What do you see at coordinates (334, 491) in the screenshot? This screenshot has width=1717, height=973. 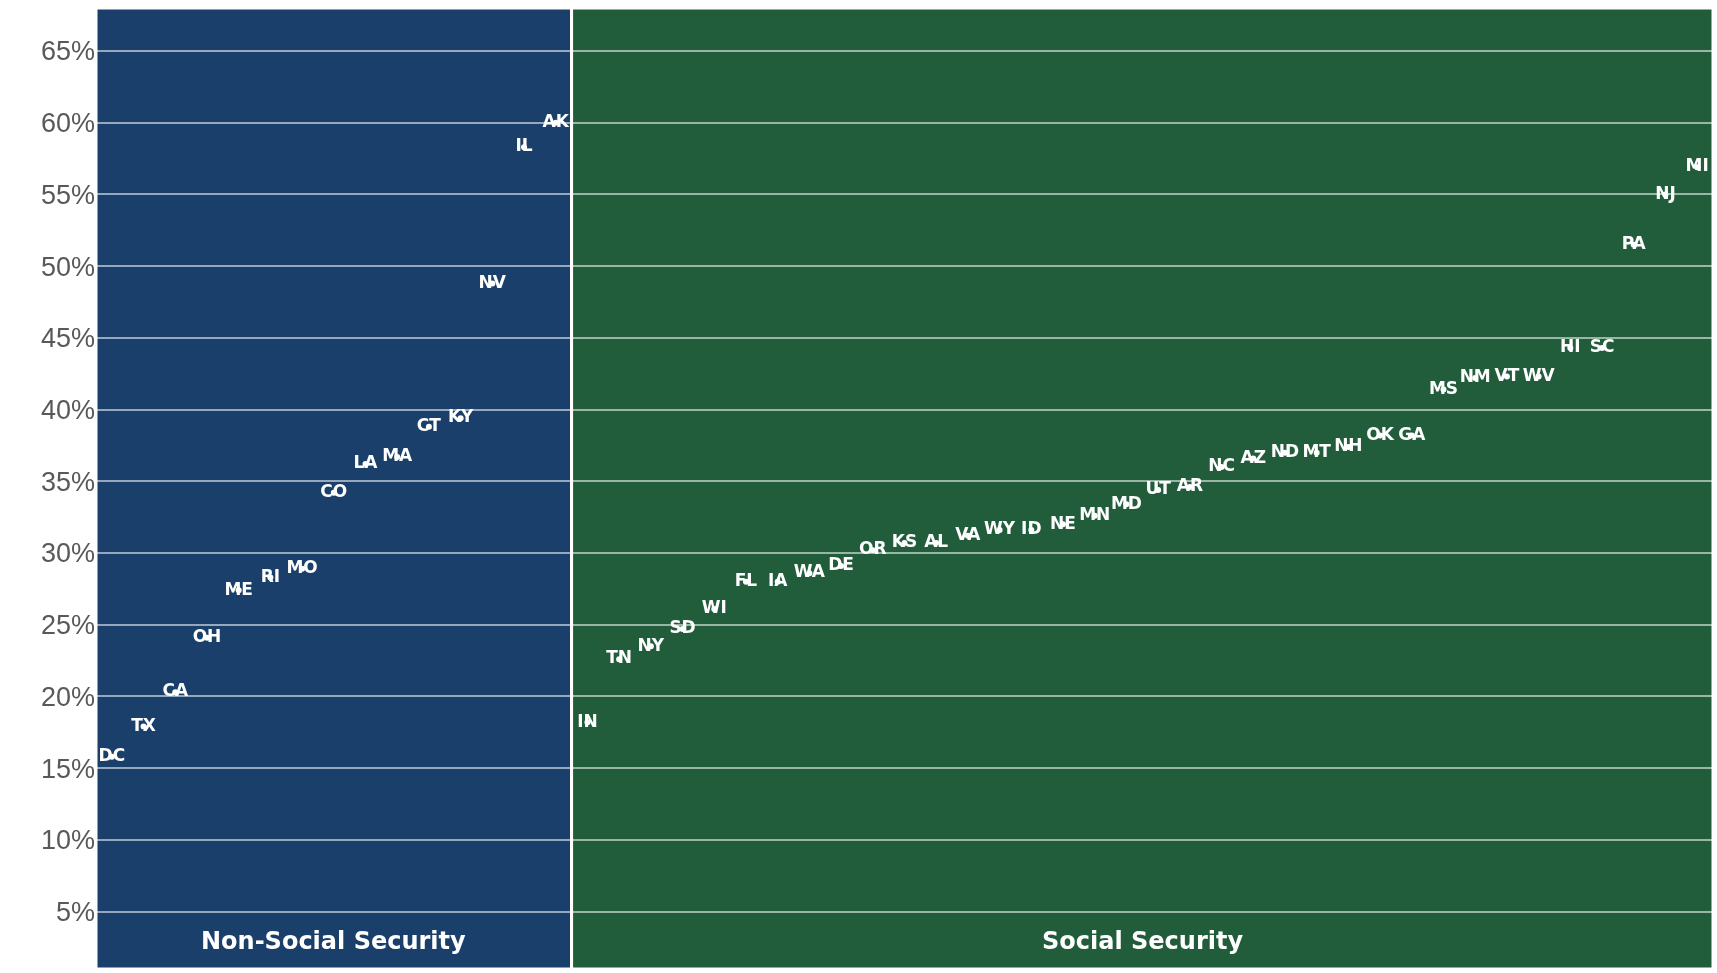 I see `x-tick-label: CO` at bounding box center [334, 491].